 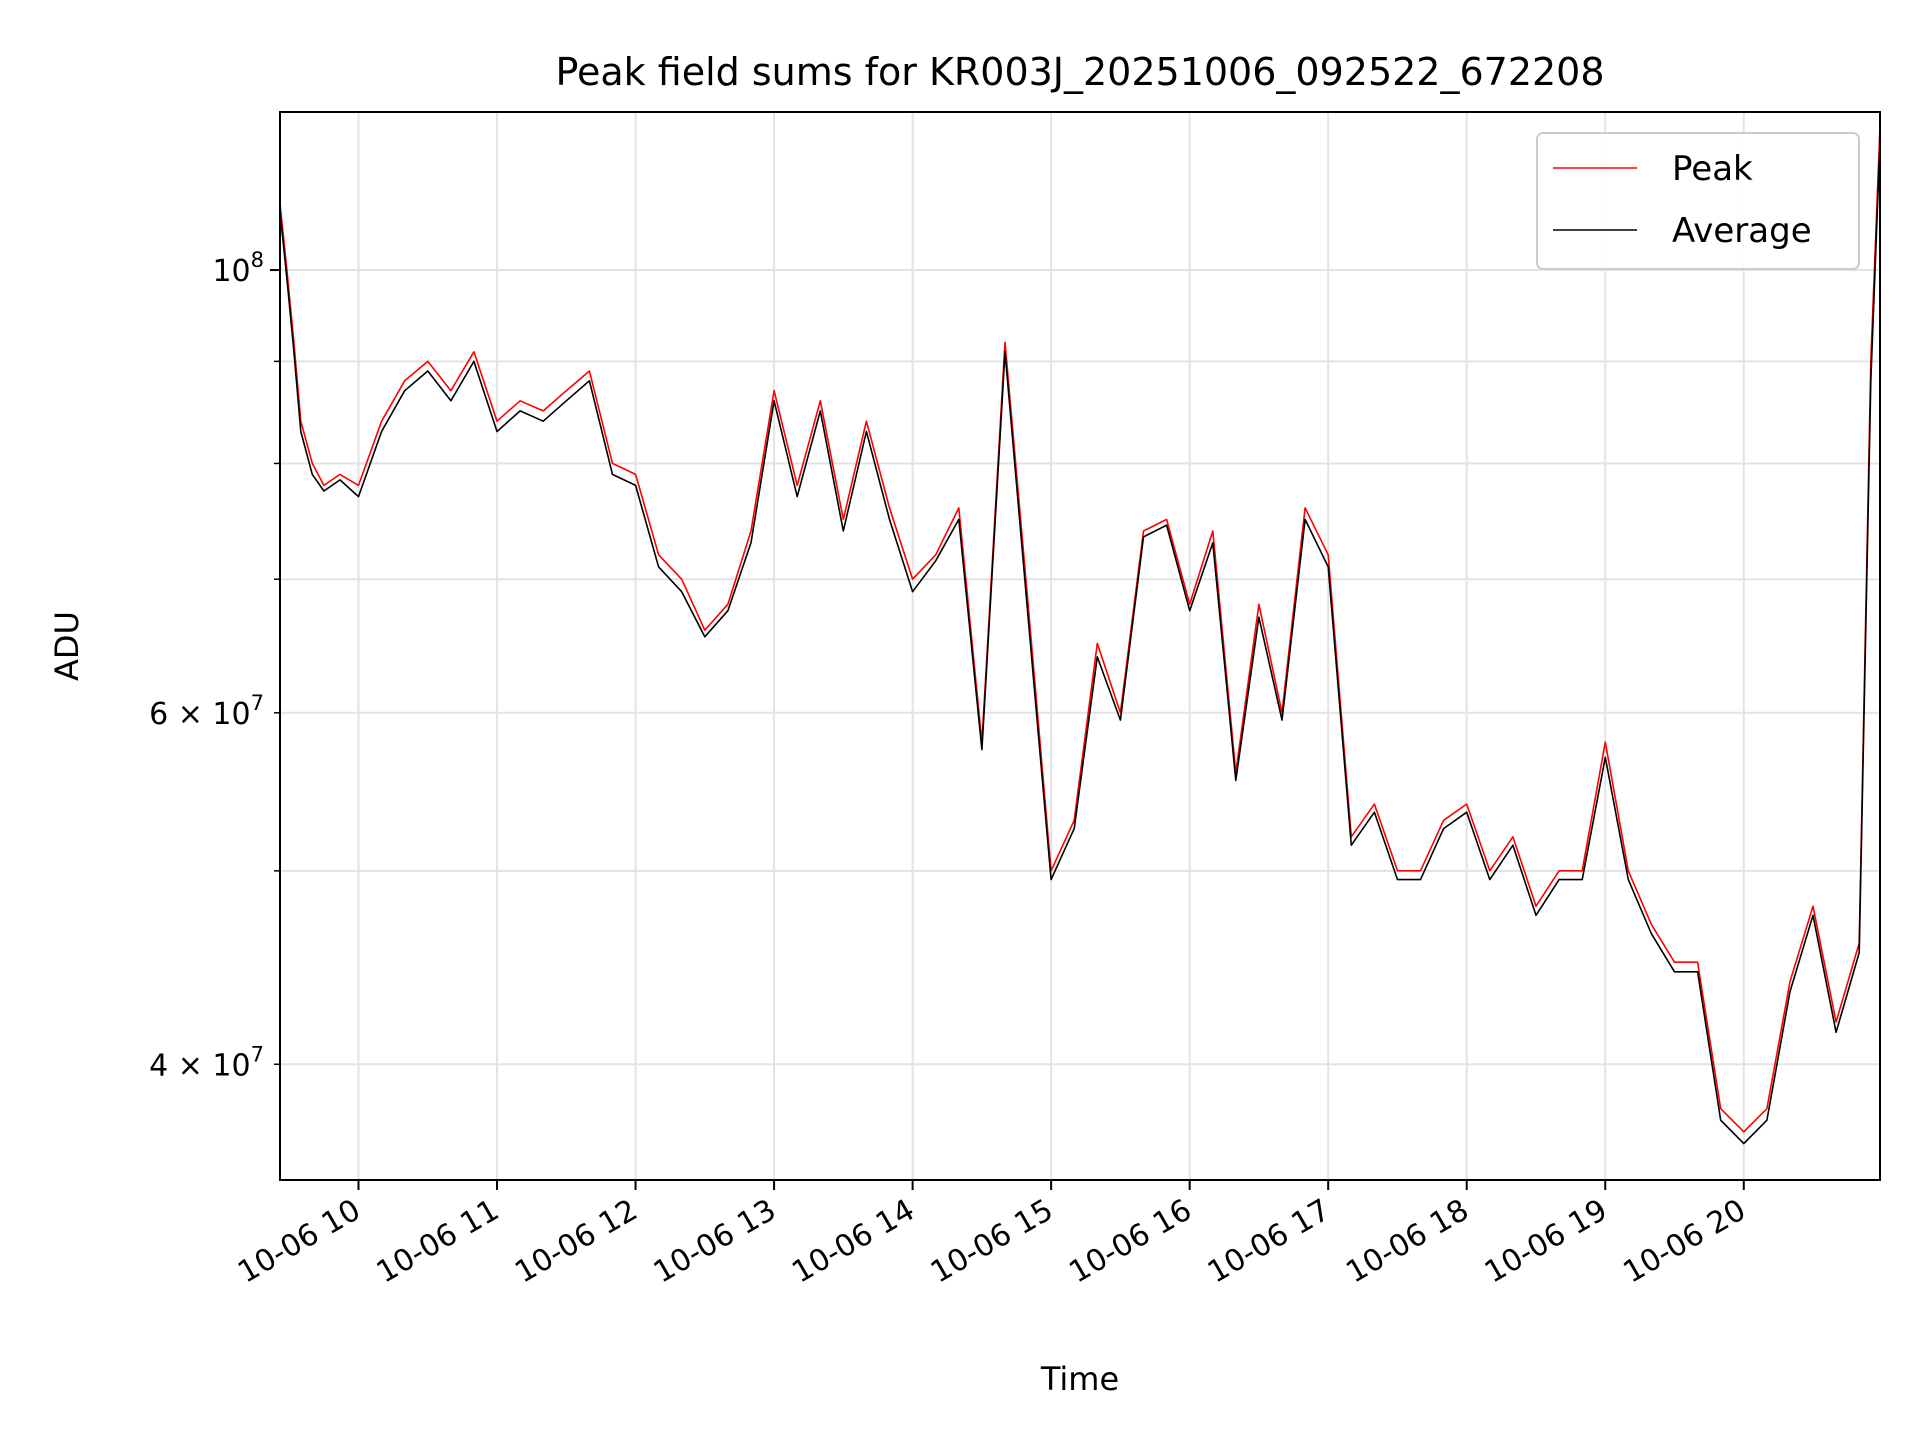 What do you see at coordinates (1079, 1379) in the screenshot?
I see `x-axis-label: Time` at bounding box center [1079, 1379].